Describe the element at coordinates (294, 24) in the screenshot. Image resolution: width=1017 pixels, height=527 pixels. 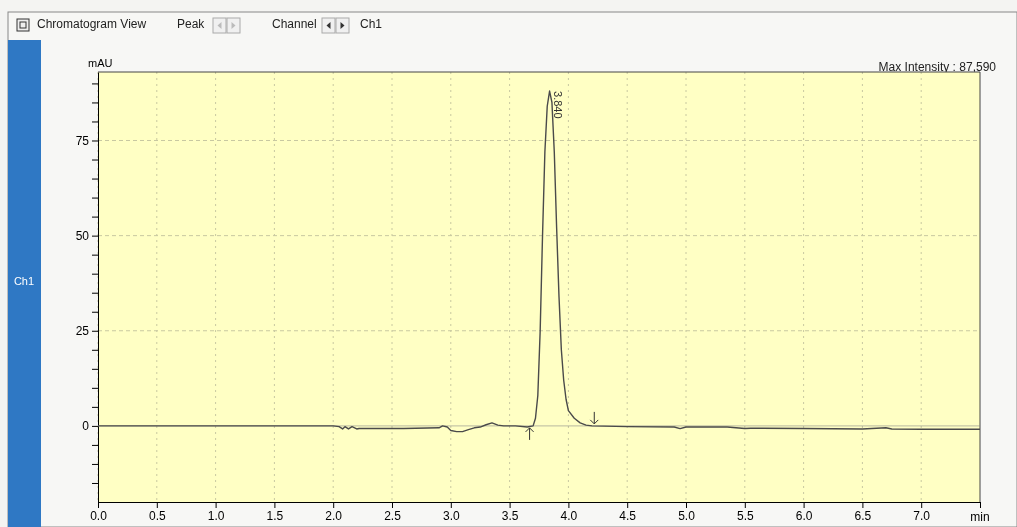
I see `text: Channel` at that location.